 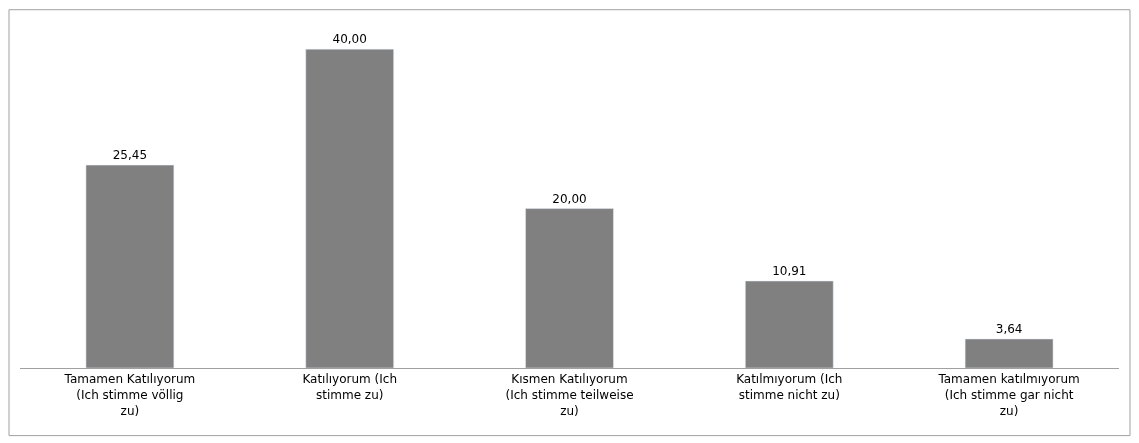 I want to click on data-label: 40,00, so click(x=349, y=39).